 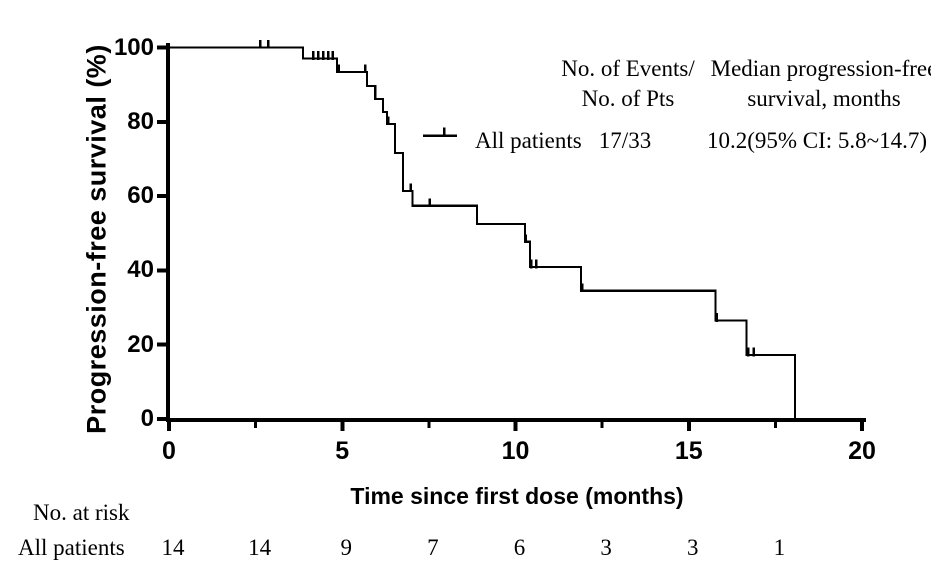 What do you see at coordinates (628, 84) in the screenshot?
I see `events-column-header: No. of Events/ No. of Pts` at bounding box center [628, 84].